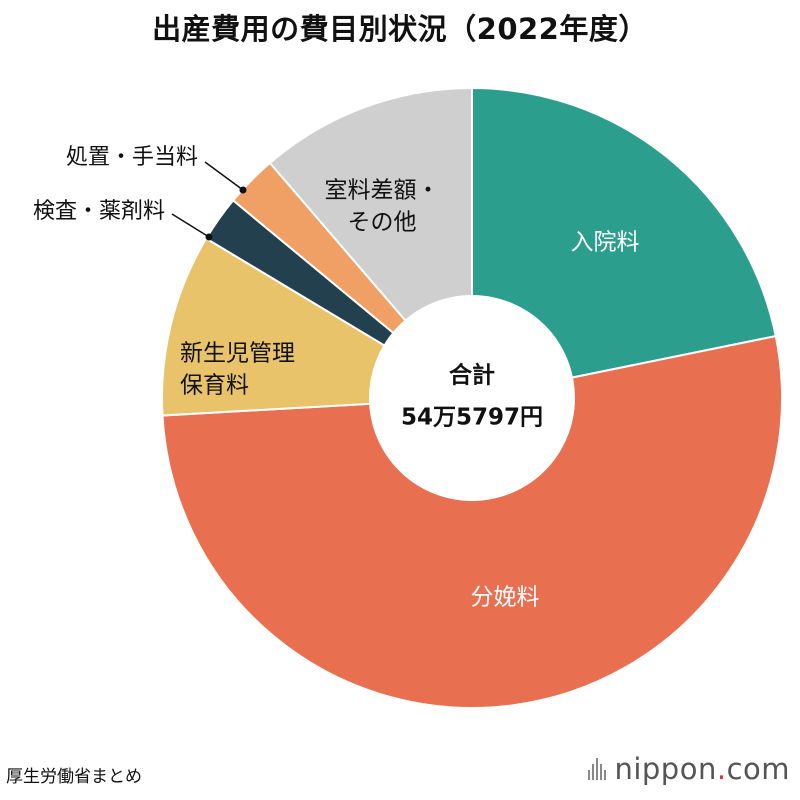  I want to click on callout-label-3: 検査・薬剤料, so click(99, 211).